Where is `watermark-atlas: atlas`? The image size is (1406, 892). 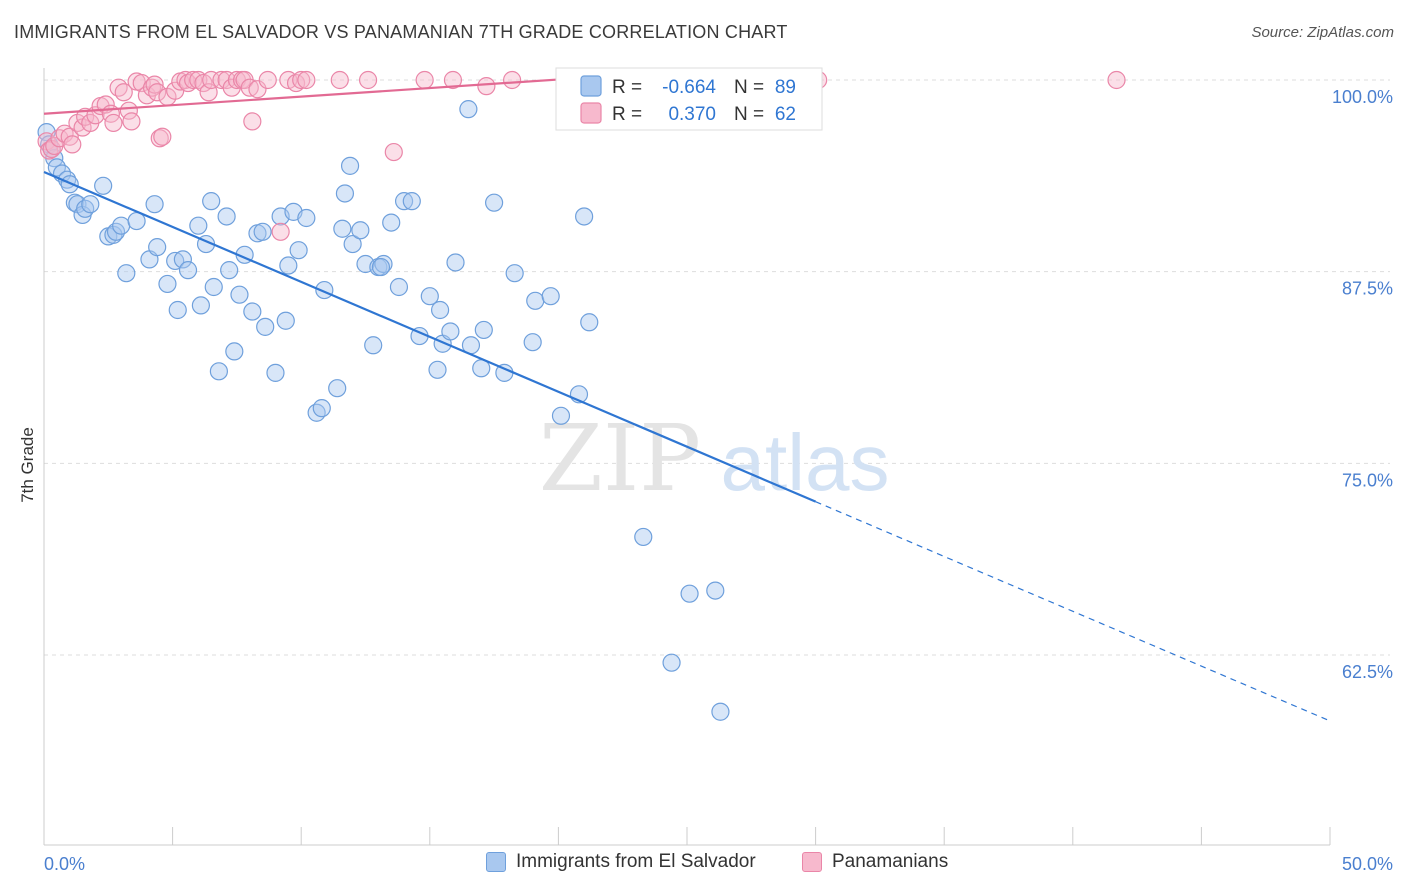 watermark-atlas: atlas is located at coordinates (805, 462).